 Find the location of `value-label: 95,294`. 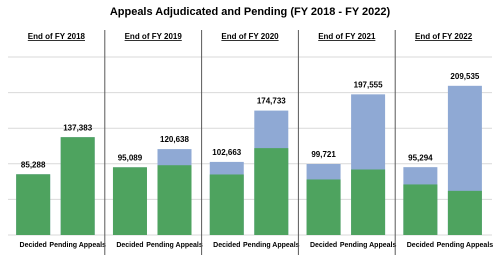

value-label: 95,294 is located at coordinates (420, 157).